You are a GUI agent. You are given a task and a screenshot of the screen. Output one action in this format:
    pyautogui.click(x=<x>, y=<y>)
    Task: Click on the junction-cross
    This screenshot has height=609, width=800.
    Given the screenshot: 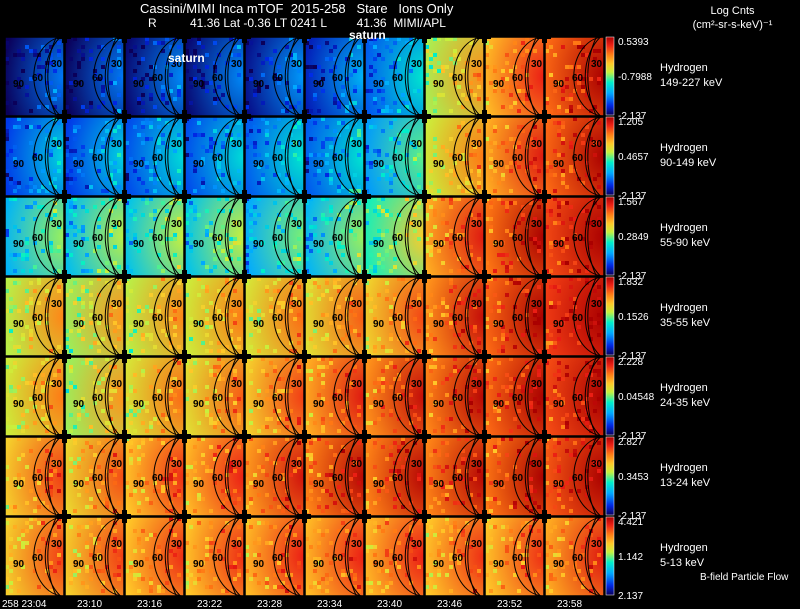 What is the action you would take?
    pyautogui.click(x=364, y=116)
    